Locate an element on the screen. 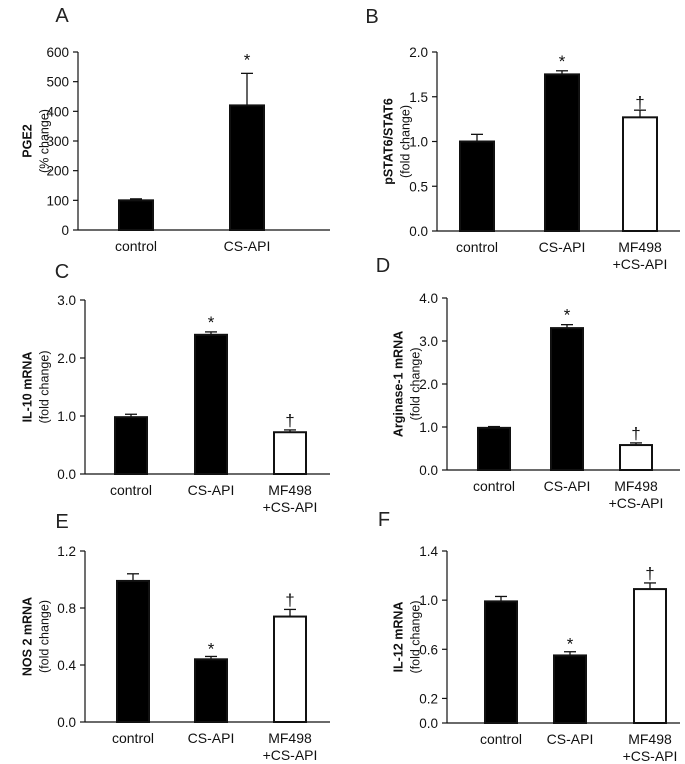 Image resolution: width=685 pixels, height=764 pixels. y-tick-label: 300 is located at coordinates (57, 141).